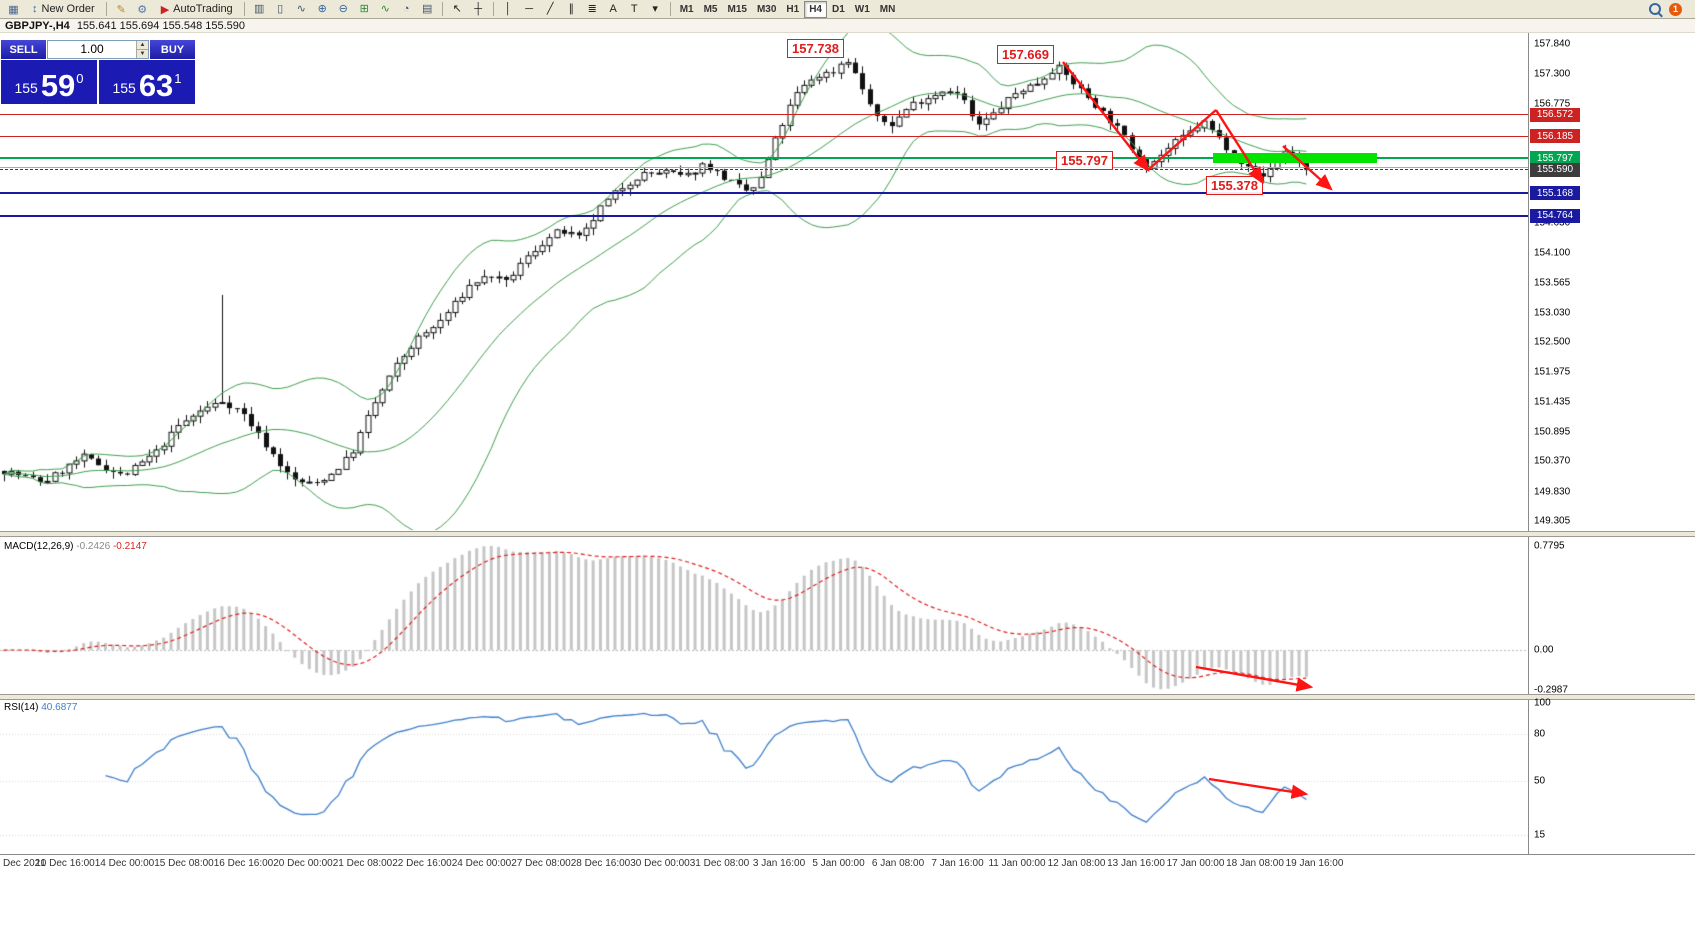  What do you see at coordinates (1555, 193) in the screenshot?
I see `price-level-label: 155.168` at bounding box center [1555, 193].